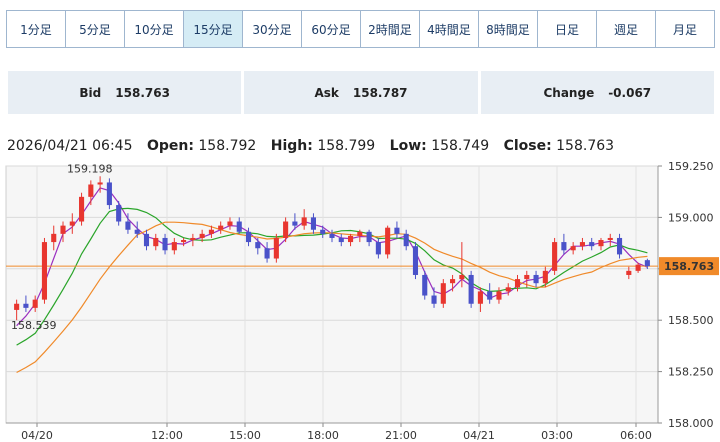 This screenshot has height=442, width=720. I want to click on tab-timeframe: 5分足, so click(95, 29).